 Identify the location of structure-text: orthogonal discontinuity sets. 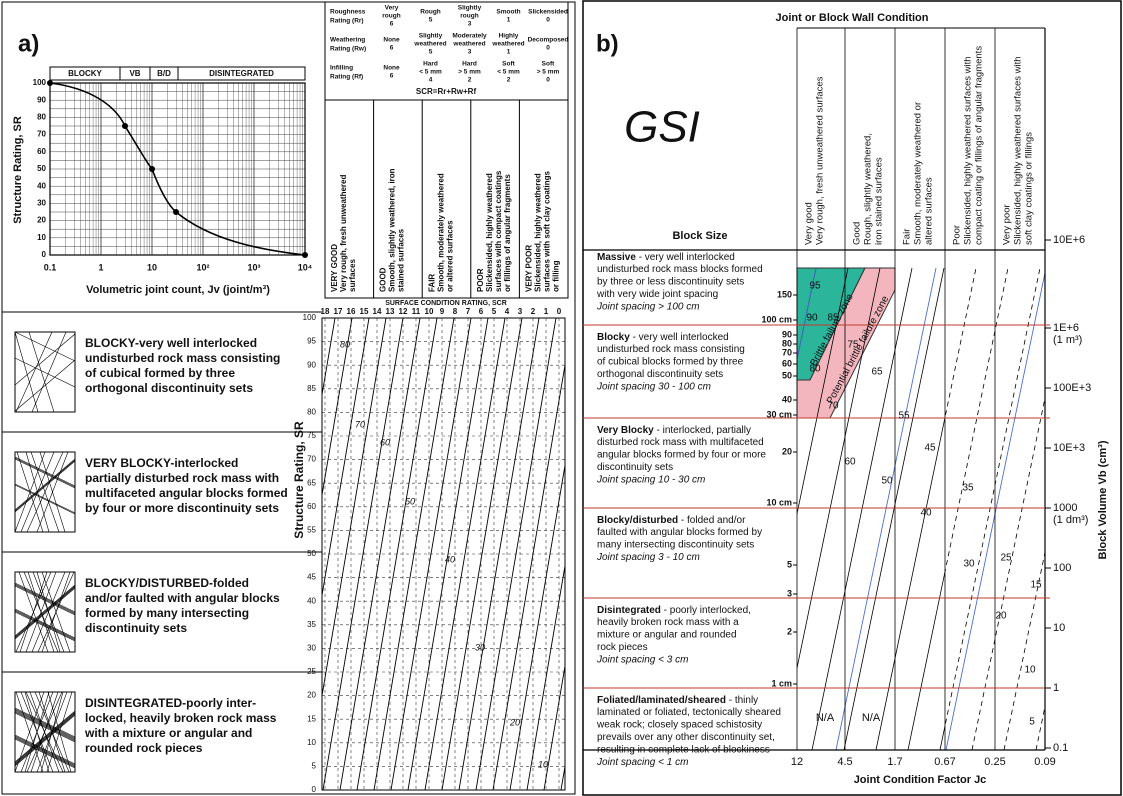
(169, 388).